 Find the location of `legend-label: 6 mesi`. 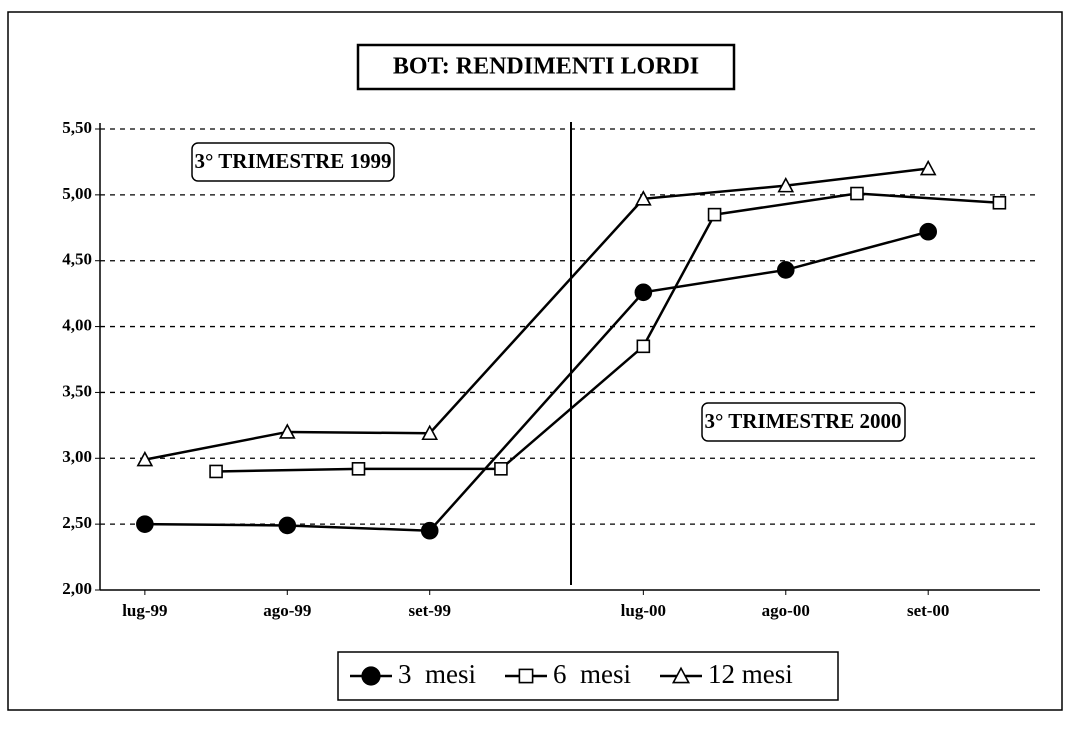

legend-label: 6 mesi is located at coordinates (592, 674).